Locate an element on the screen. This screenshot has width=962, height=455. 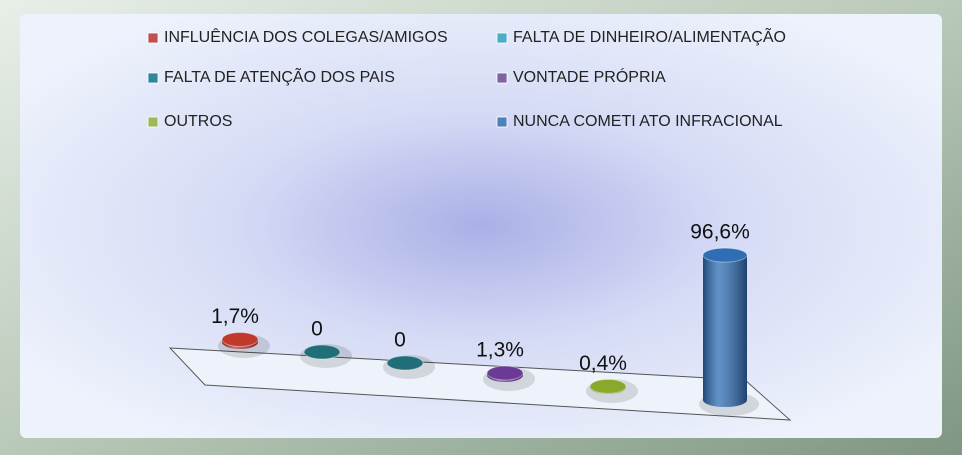
value-label: 1,7% is located at coordinates (235, 316).